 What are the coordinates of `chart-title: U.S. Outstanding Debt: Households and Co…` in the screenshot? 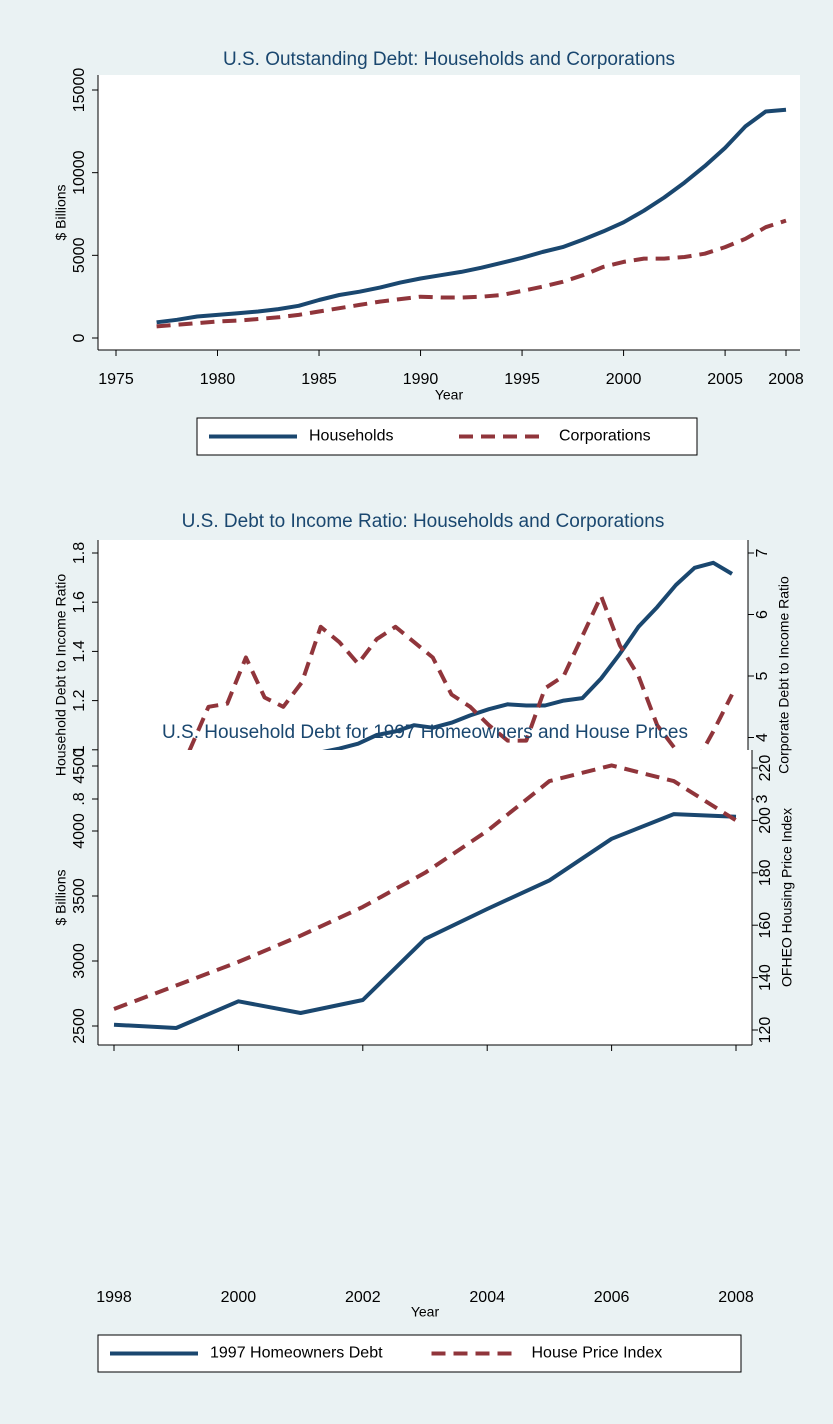 It's located at (449, 59).